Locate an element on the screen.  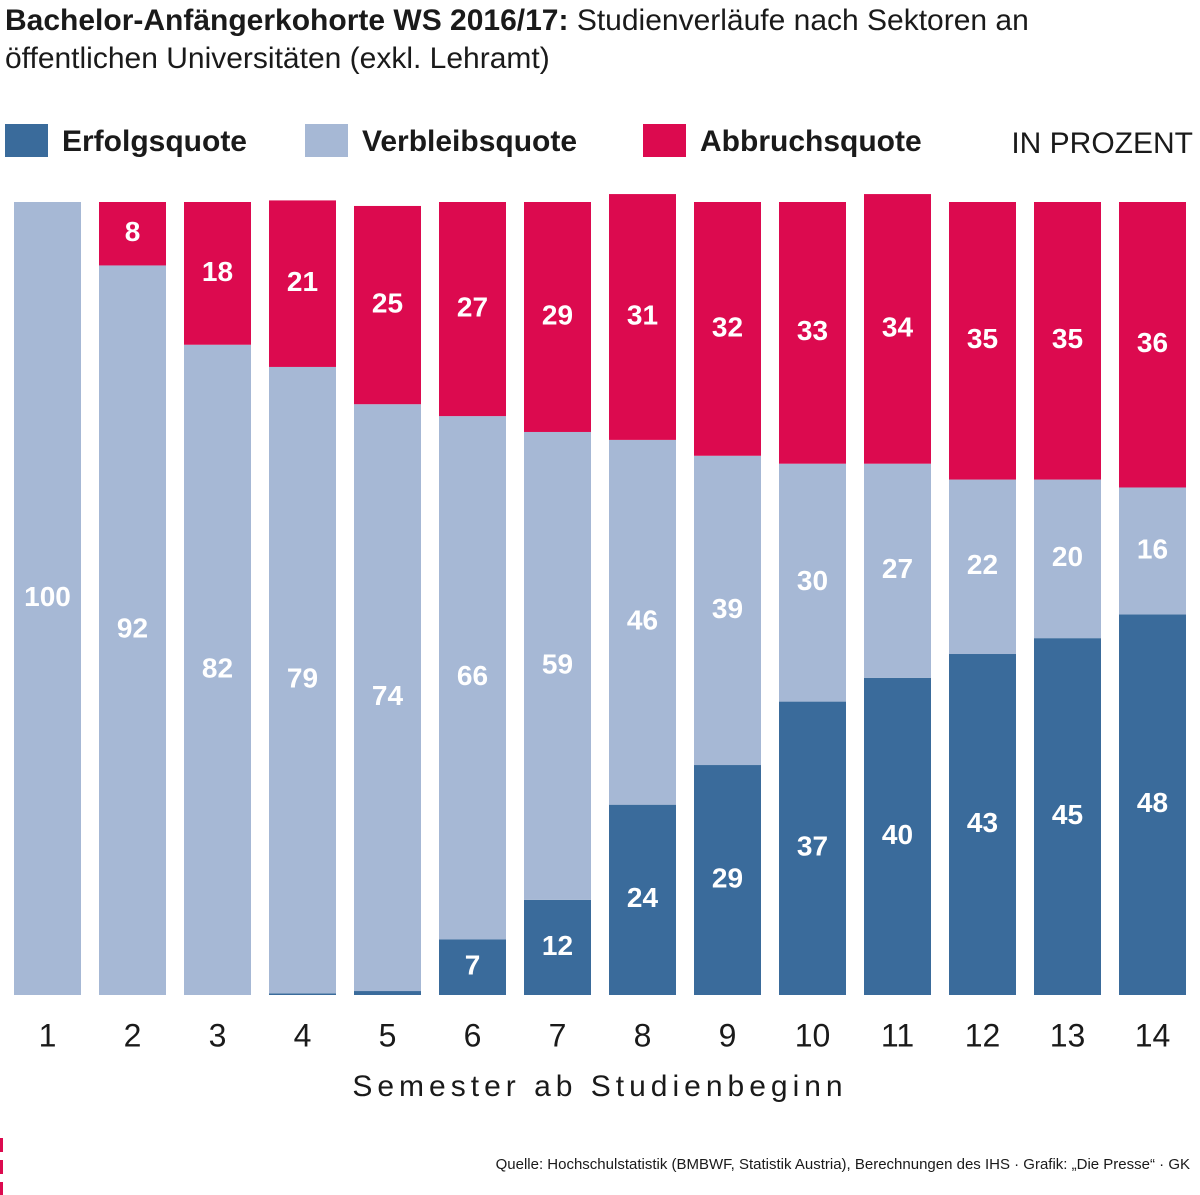
x-tick-label: 13 is located at coordinates (1068, 1035).